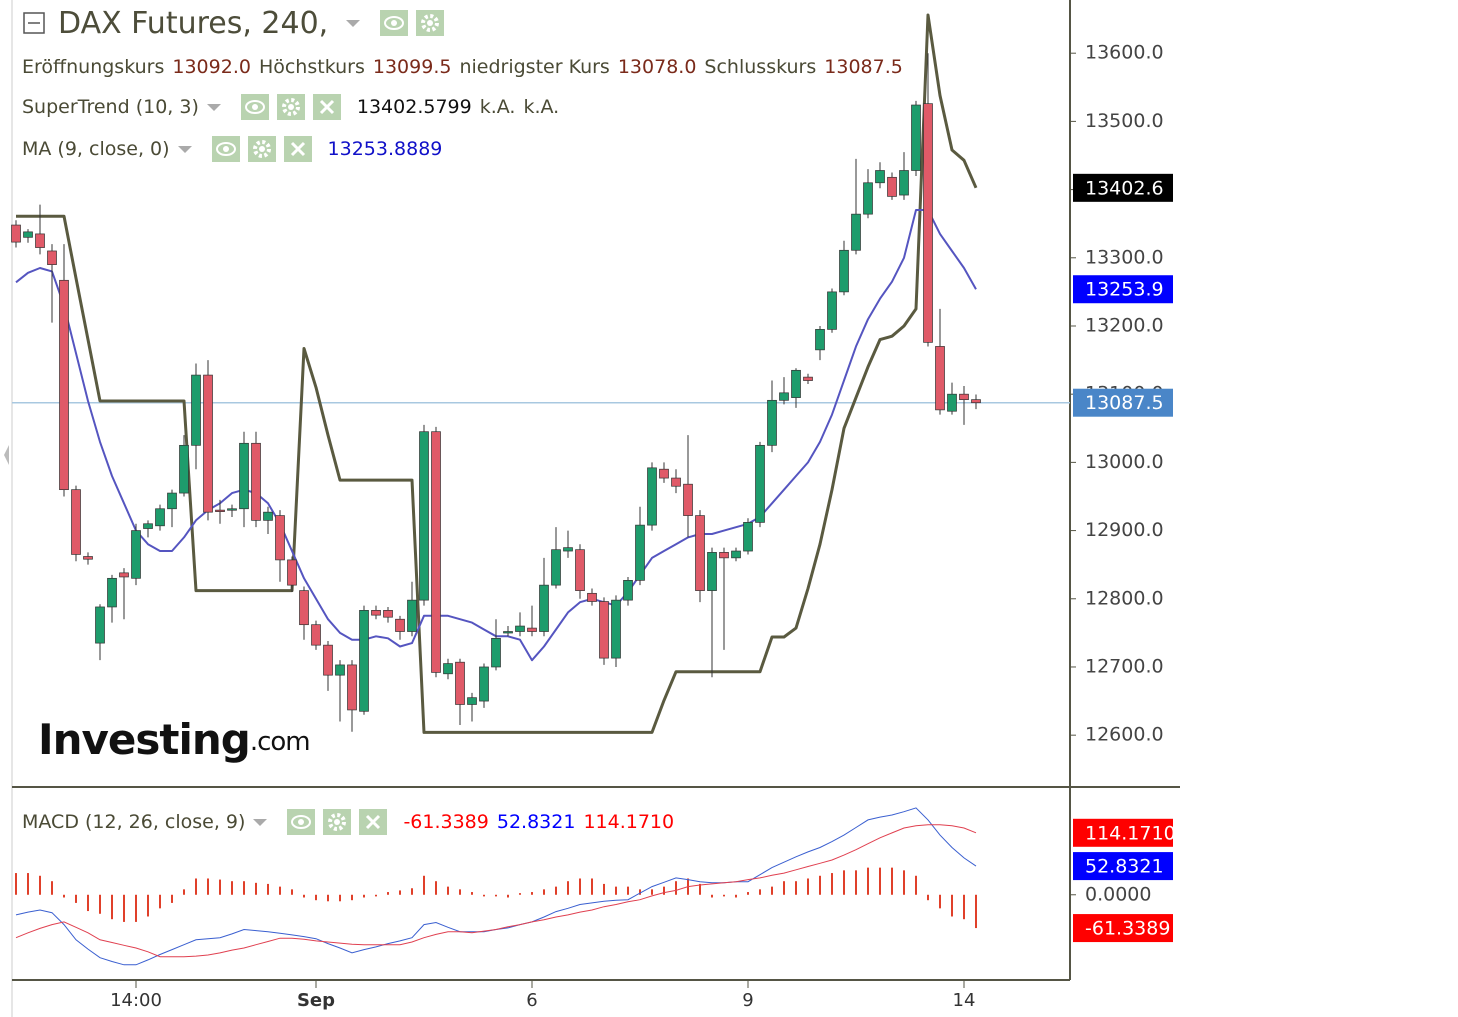 Image resolution: width=1458 pixels, height=1017 pixels. What do you see at coordinates (964, 1000) in the screenshot?
I see `x-tick-label: 14` at bounding box center [964, 1000].